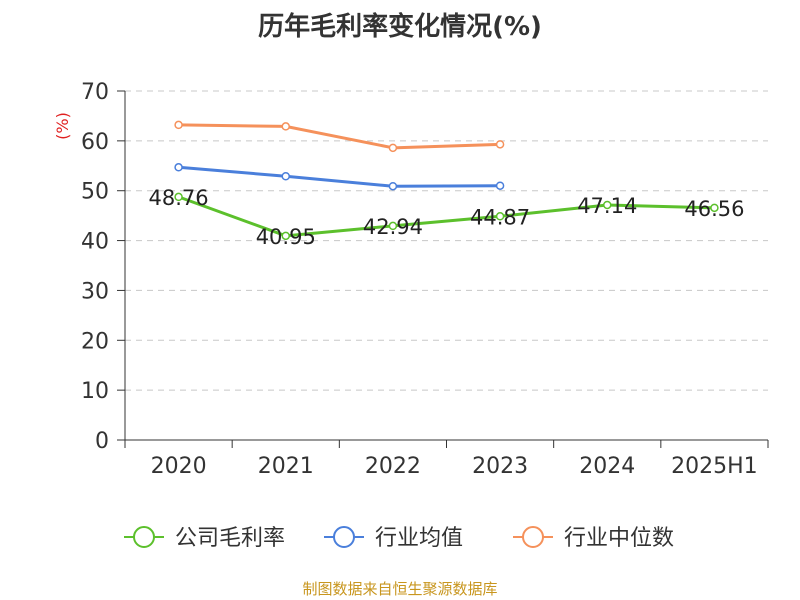 This screenshot has height=600, width=800. I want to click on y-tick-label: 40, so click(95, 242).